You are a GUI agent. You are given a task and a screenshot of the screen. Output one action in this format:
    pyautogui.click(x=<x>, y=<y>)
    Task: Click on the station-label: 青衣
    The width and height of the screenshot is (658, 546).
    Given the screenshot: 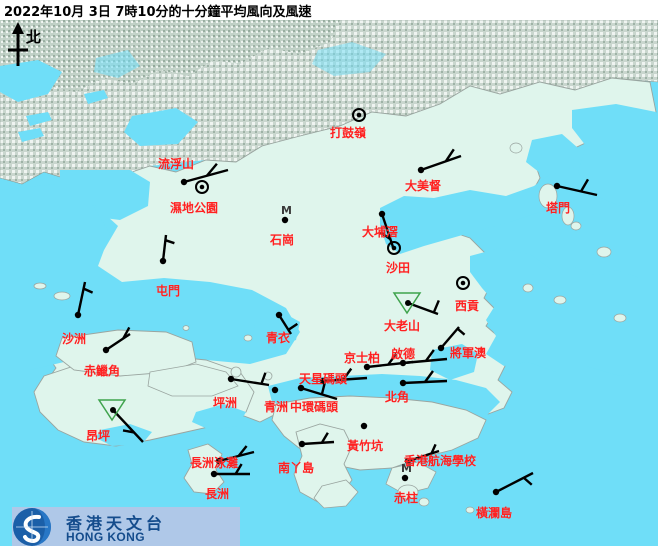 What is the action you would take?
    pyautogui.click(x=278, y=338)
    